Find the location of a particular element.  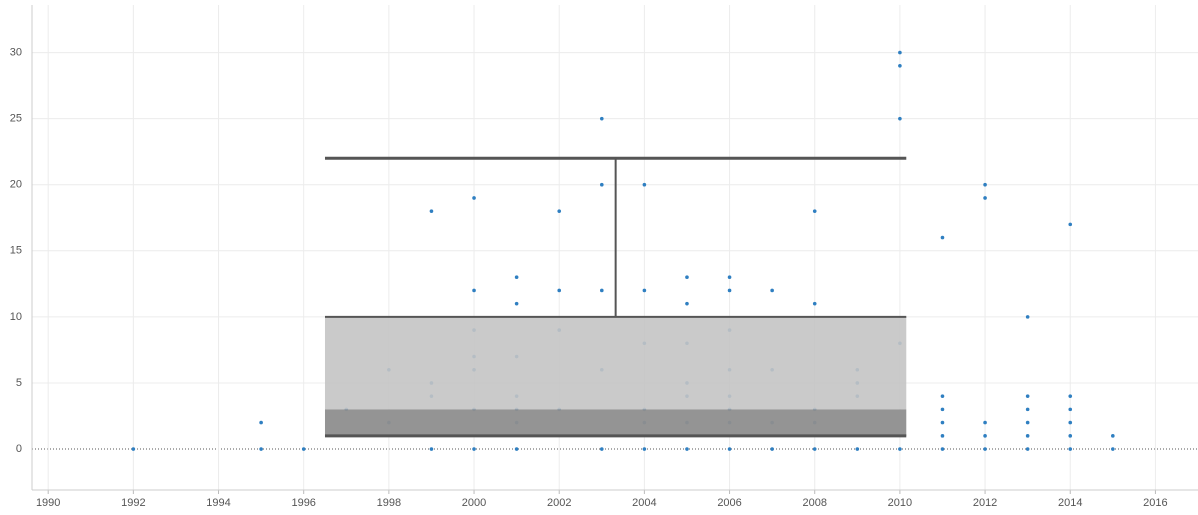

x-tick-label: 2016 is located at coordinates (1155, 503).